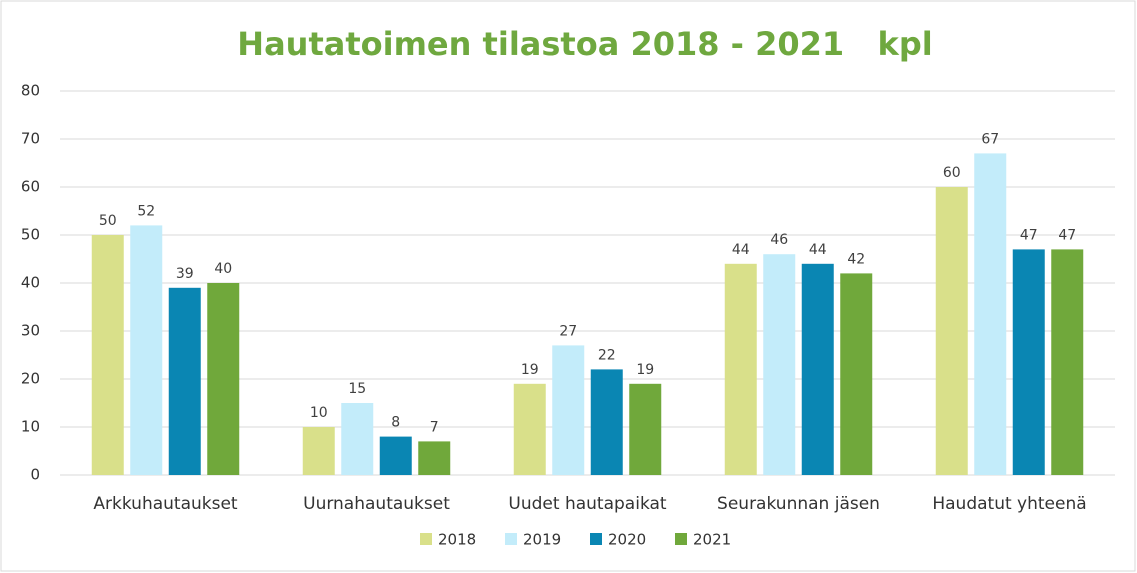 The image size is (1137, 573). Describe the element at coordinates (35, 475) in the screenshot. I see `y-tick-label: 0` at that location.